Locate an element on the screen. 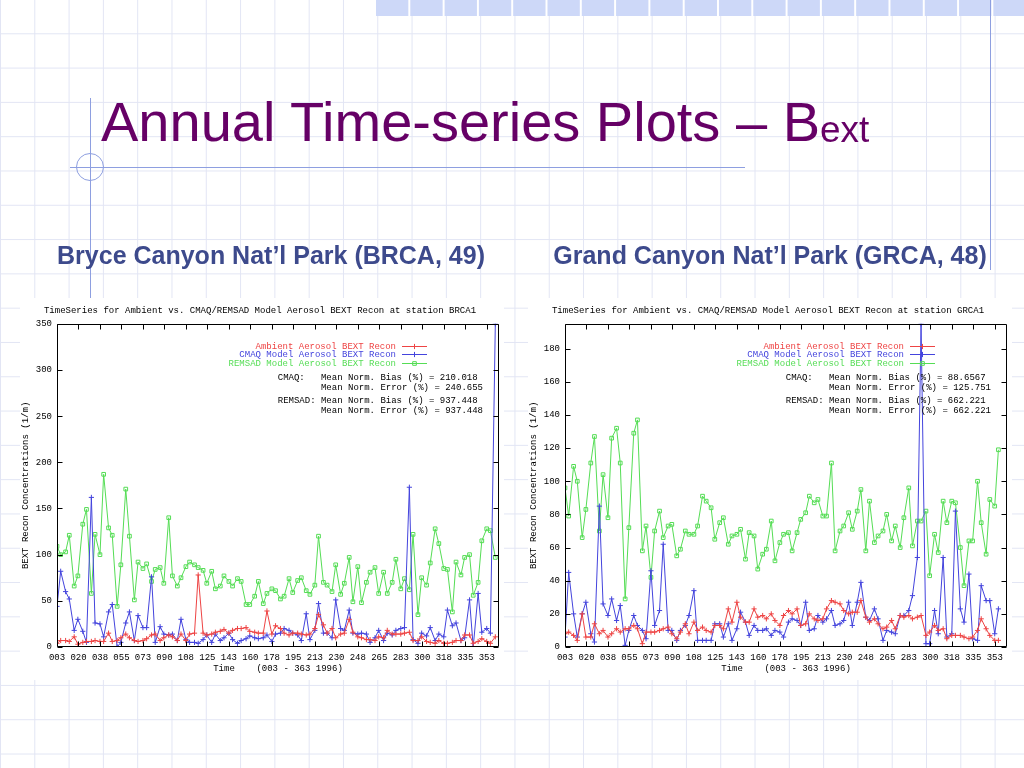 The height and width of the screenshot is (768, 1024). chart-title: TimeSeries for Ambient vs. CMAQ/REMSAD Model Aerosol BEXT Recon at station GRCA1 is located at coordinates (768, 310).